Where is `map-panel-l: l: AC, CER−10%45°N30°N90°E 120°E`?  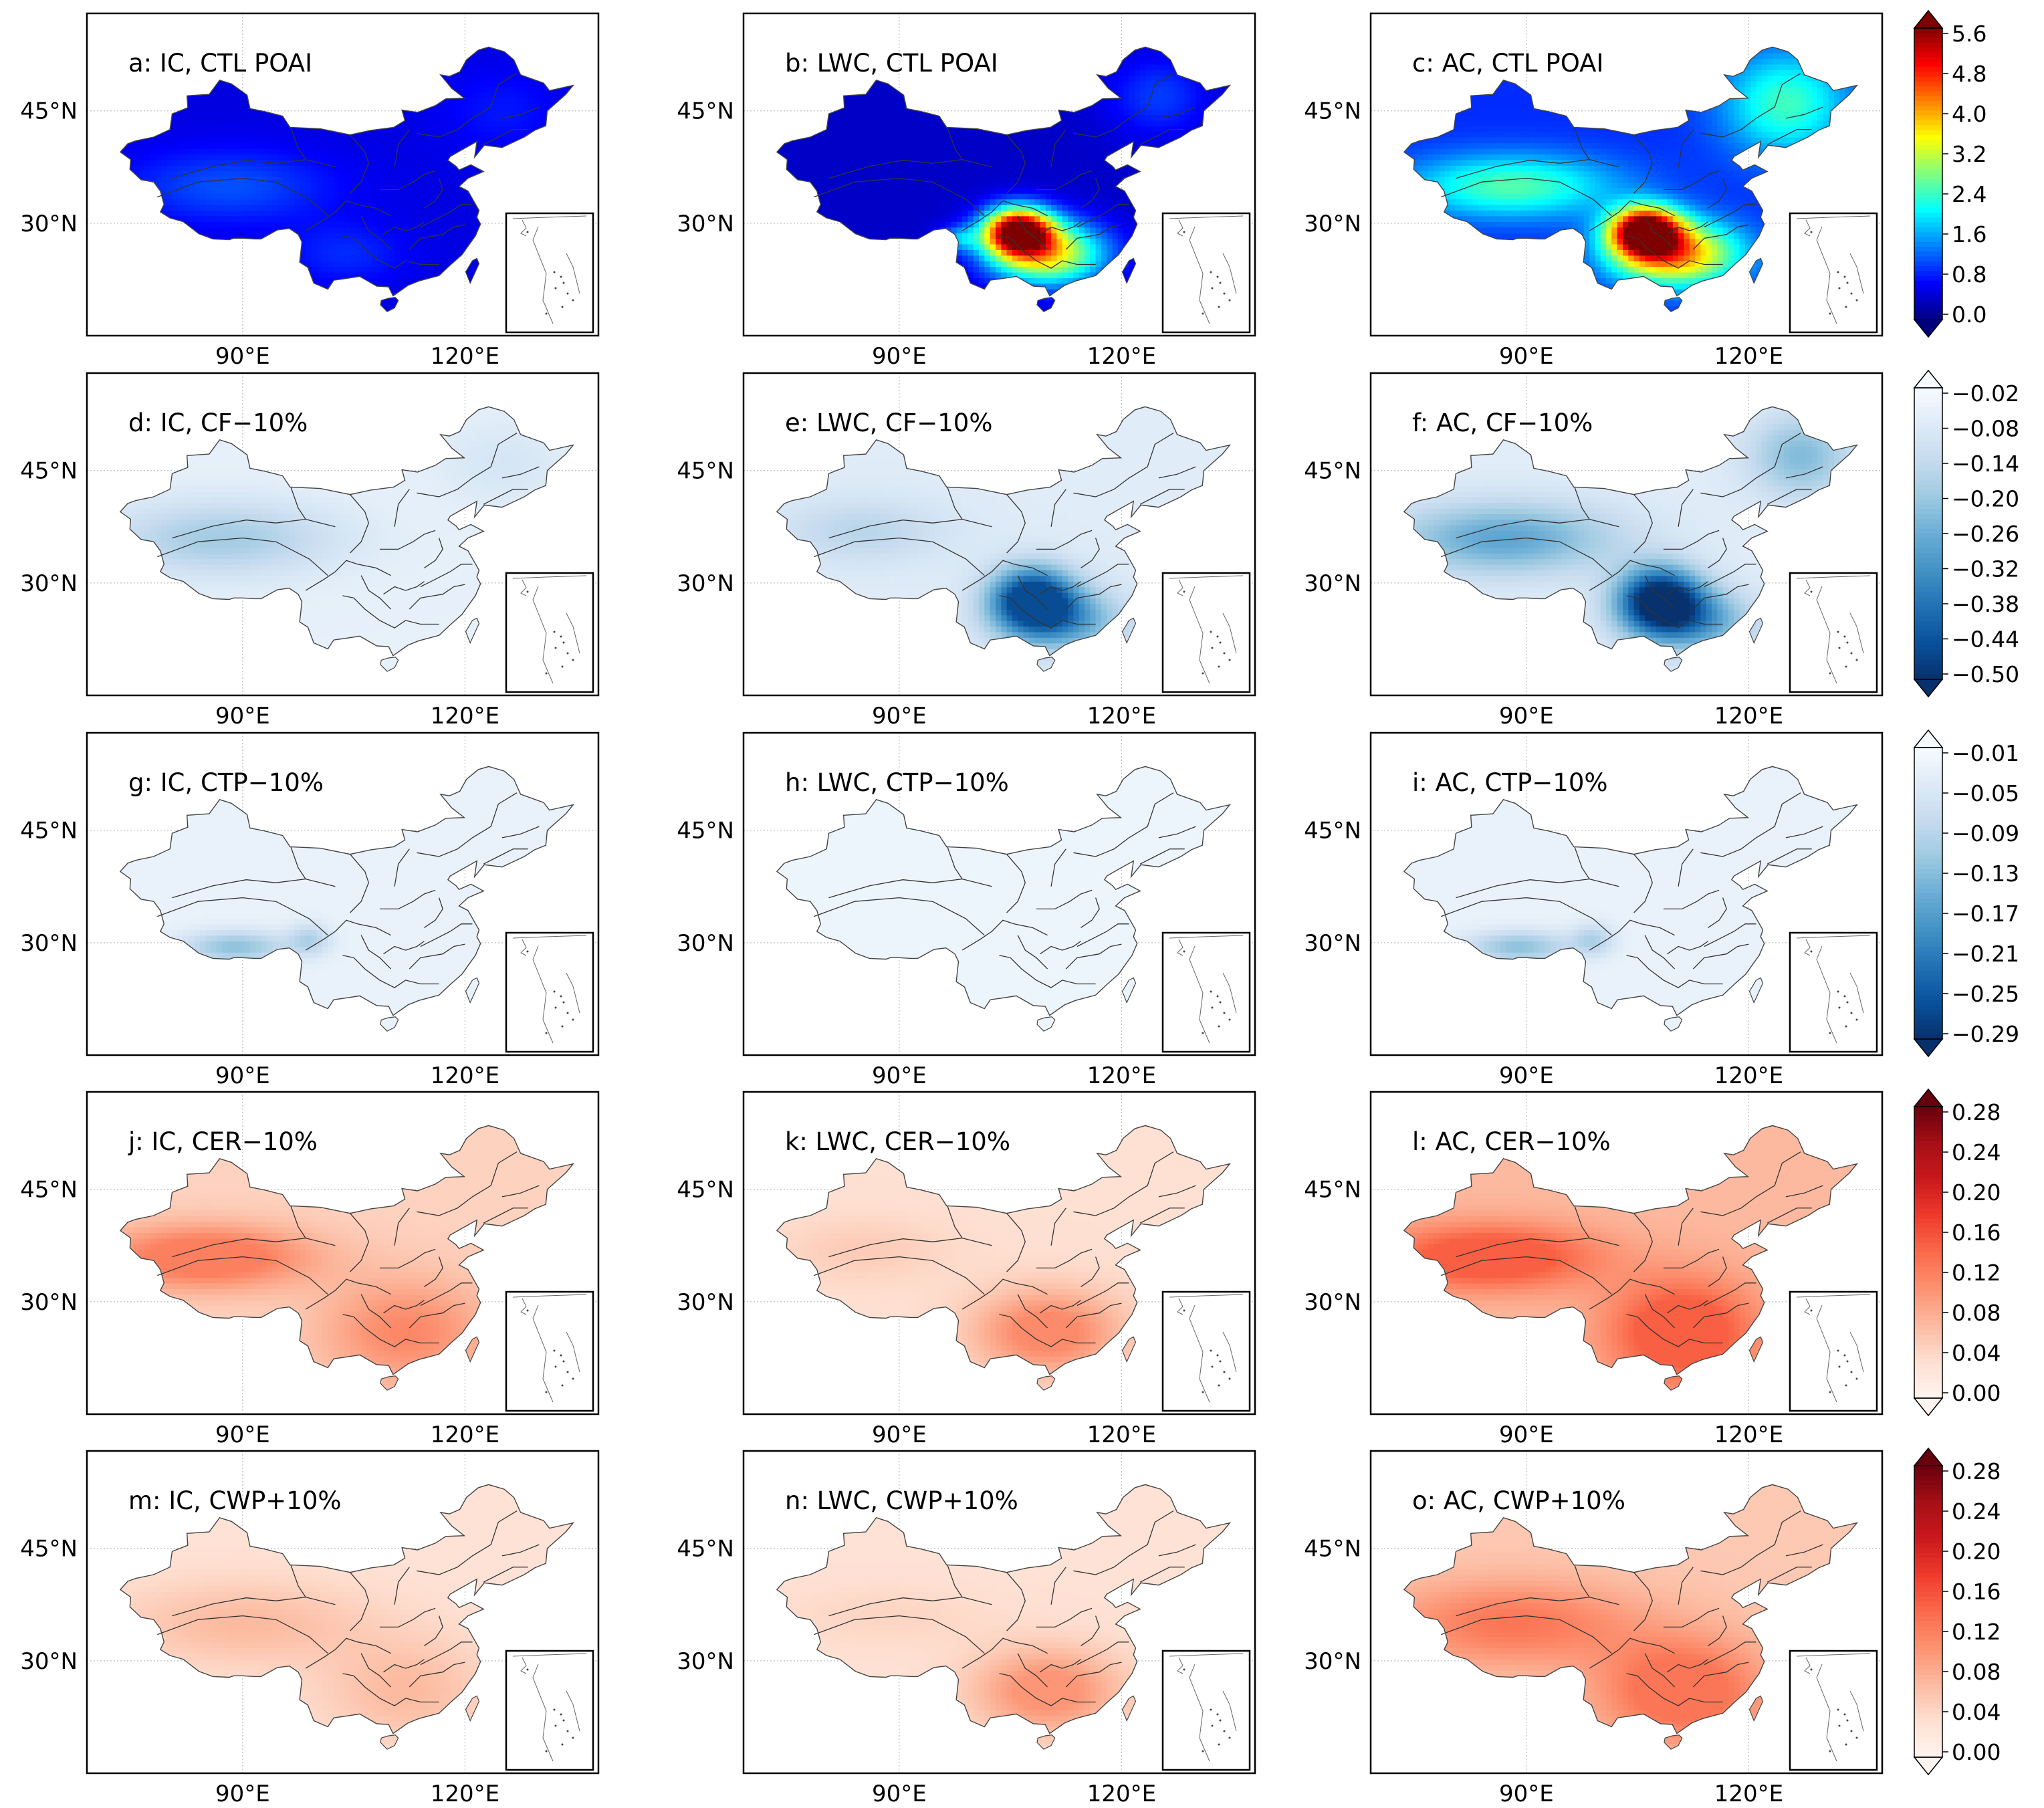 map-panel-l: l: AC, CER−10%45°N30°N90°E 120°E is located at coordinates (1593, 1270).